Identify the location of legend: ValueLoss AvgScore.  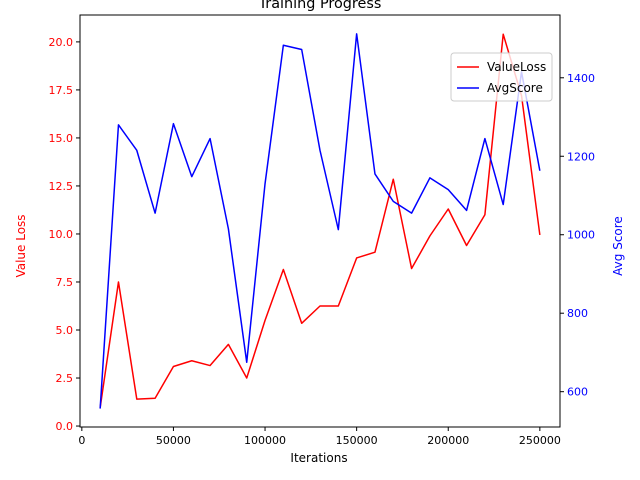
(501, 77).